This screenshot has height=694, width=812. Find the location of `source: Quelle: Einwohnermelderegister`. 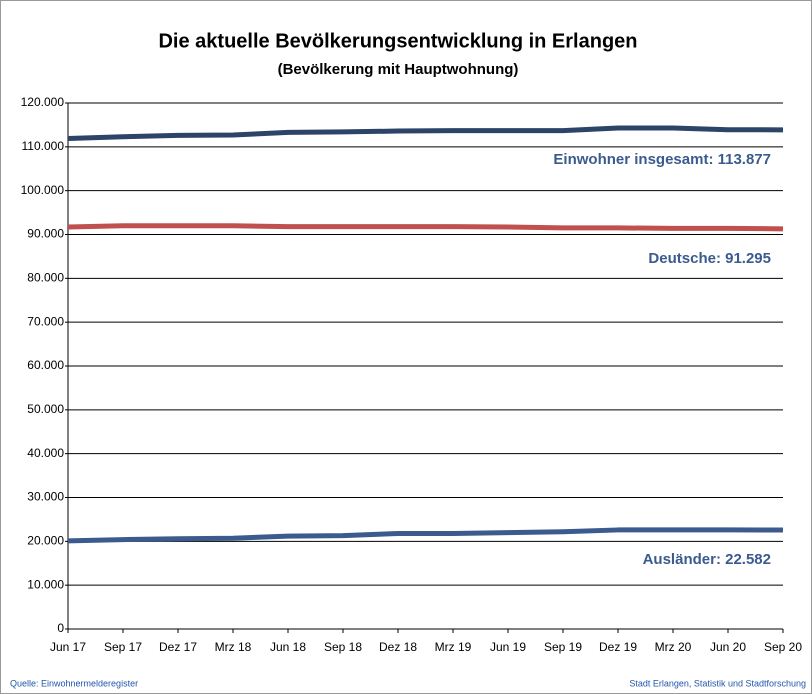

source: Quelle: Einwohnermelderegister is located at coordinates (74, 683).